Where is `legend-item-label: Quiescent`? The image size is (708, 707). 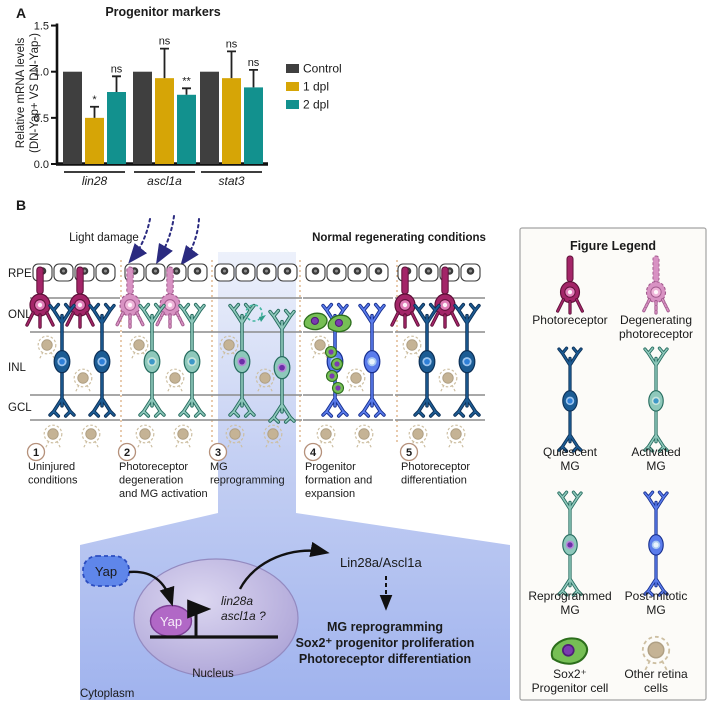 legend-item-label: Quiescent is located at coordinates (570, 452).